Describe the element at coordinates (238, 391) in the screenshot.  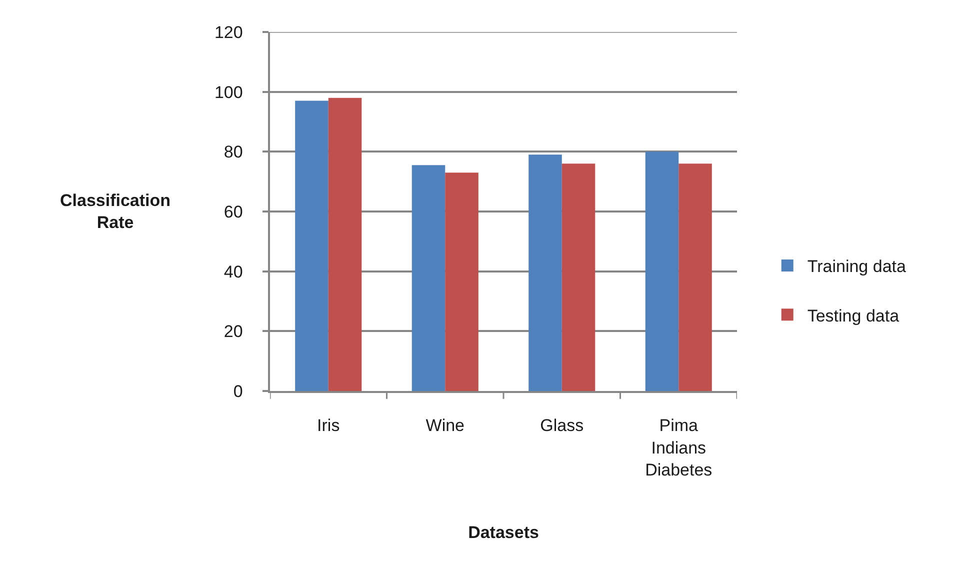
I see `y-tick-label: 0` at that location.